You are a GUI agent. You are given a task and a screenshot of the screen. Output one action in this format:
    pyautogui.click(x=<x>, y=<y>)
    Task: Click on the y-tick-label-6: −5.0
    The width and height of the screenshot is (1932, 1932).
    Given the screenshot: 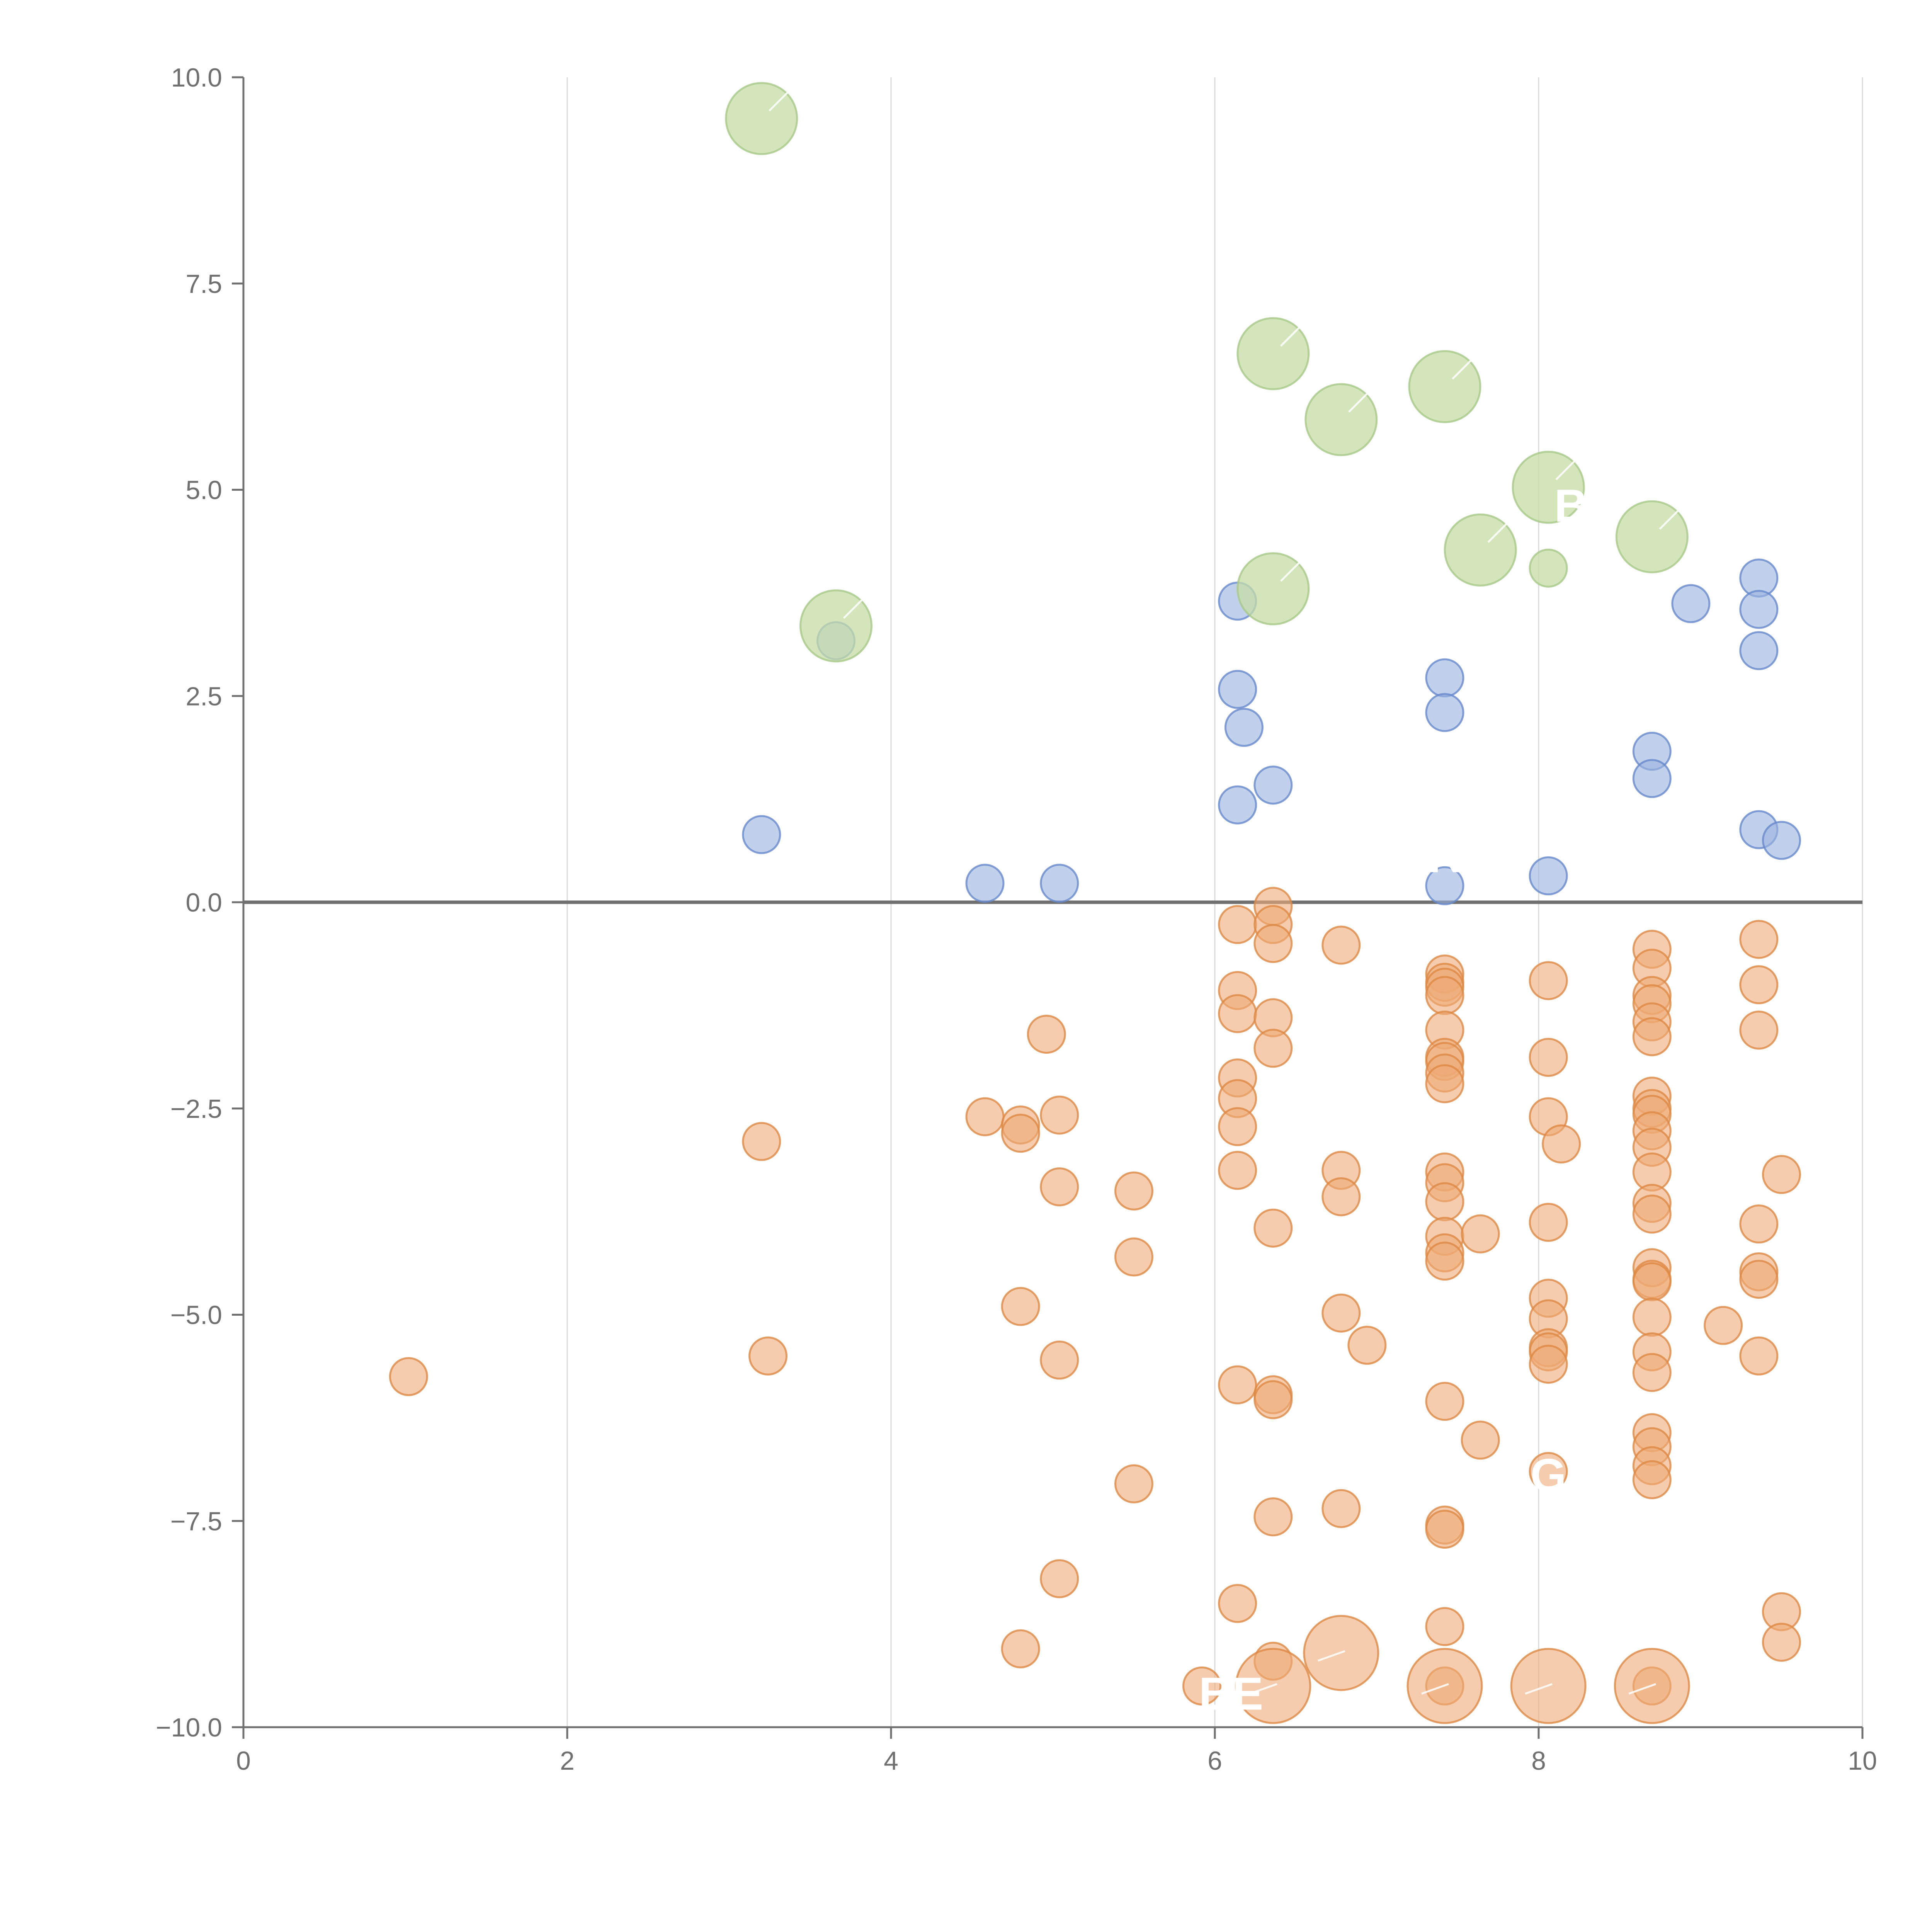 What is the action you would take?
    pyautogui.click(x=196, y=1315)
    